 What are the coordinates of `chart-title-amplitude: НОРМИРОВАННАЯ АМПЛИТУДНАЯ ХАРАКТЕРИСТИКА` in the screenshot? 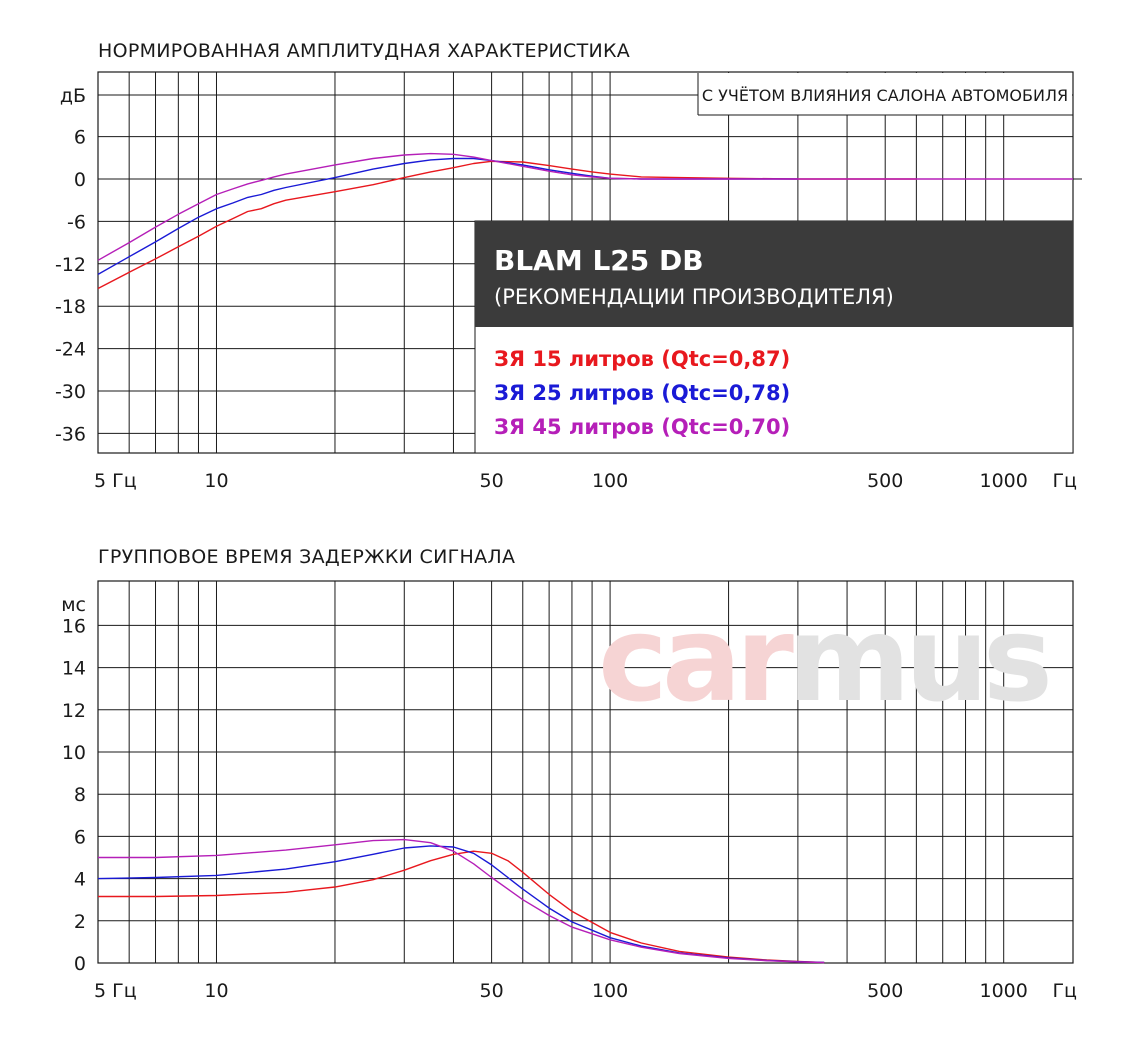 It's located at (364, 51).